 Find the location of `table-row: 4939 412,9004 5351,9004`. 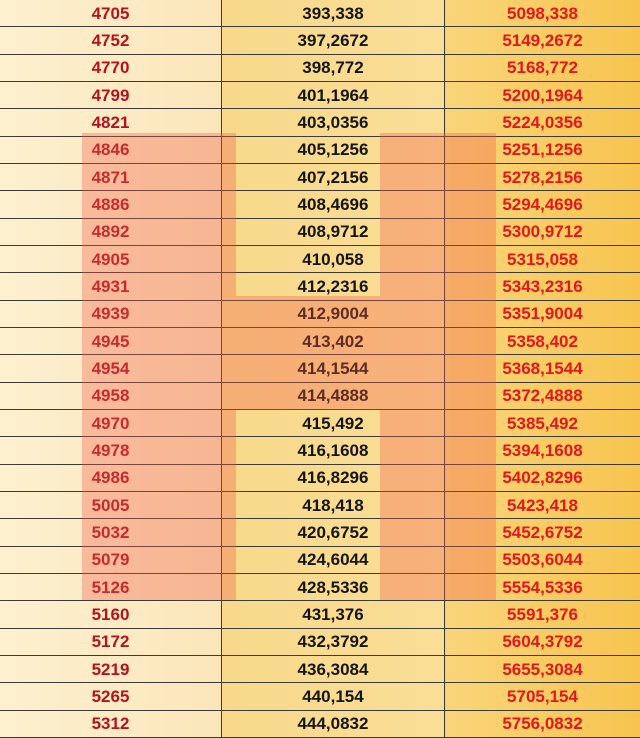

table-row: 4939 412,9004 5351,9004 is located at coordinates (320, 313).